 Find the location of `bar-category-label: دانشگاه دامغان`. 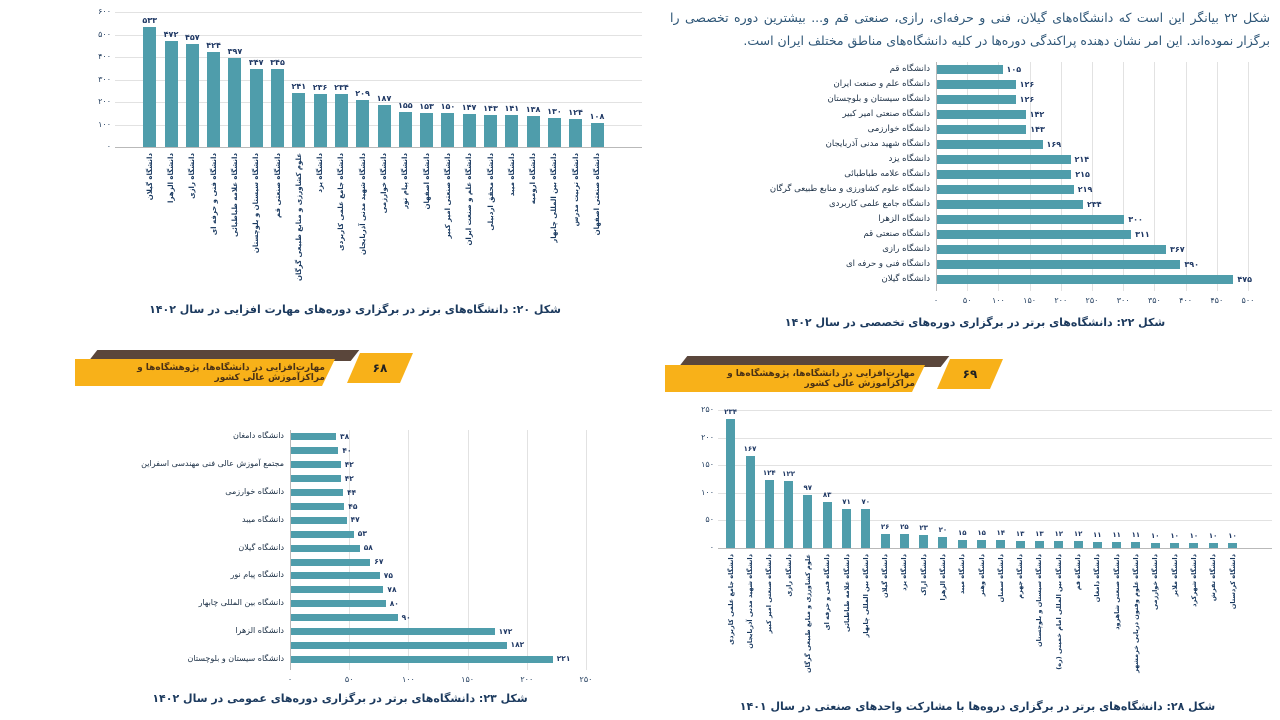

bar-category-label: دانشگاه دامغان is located at coordinates (258, 436).